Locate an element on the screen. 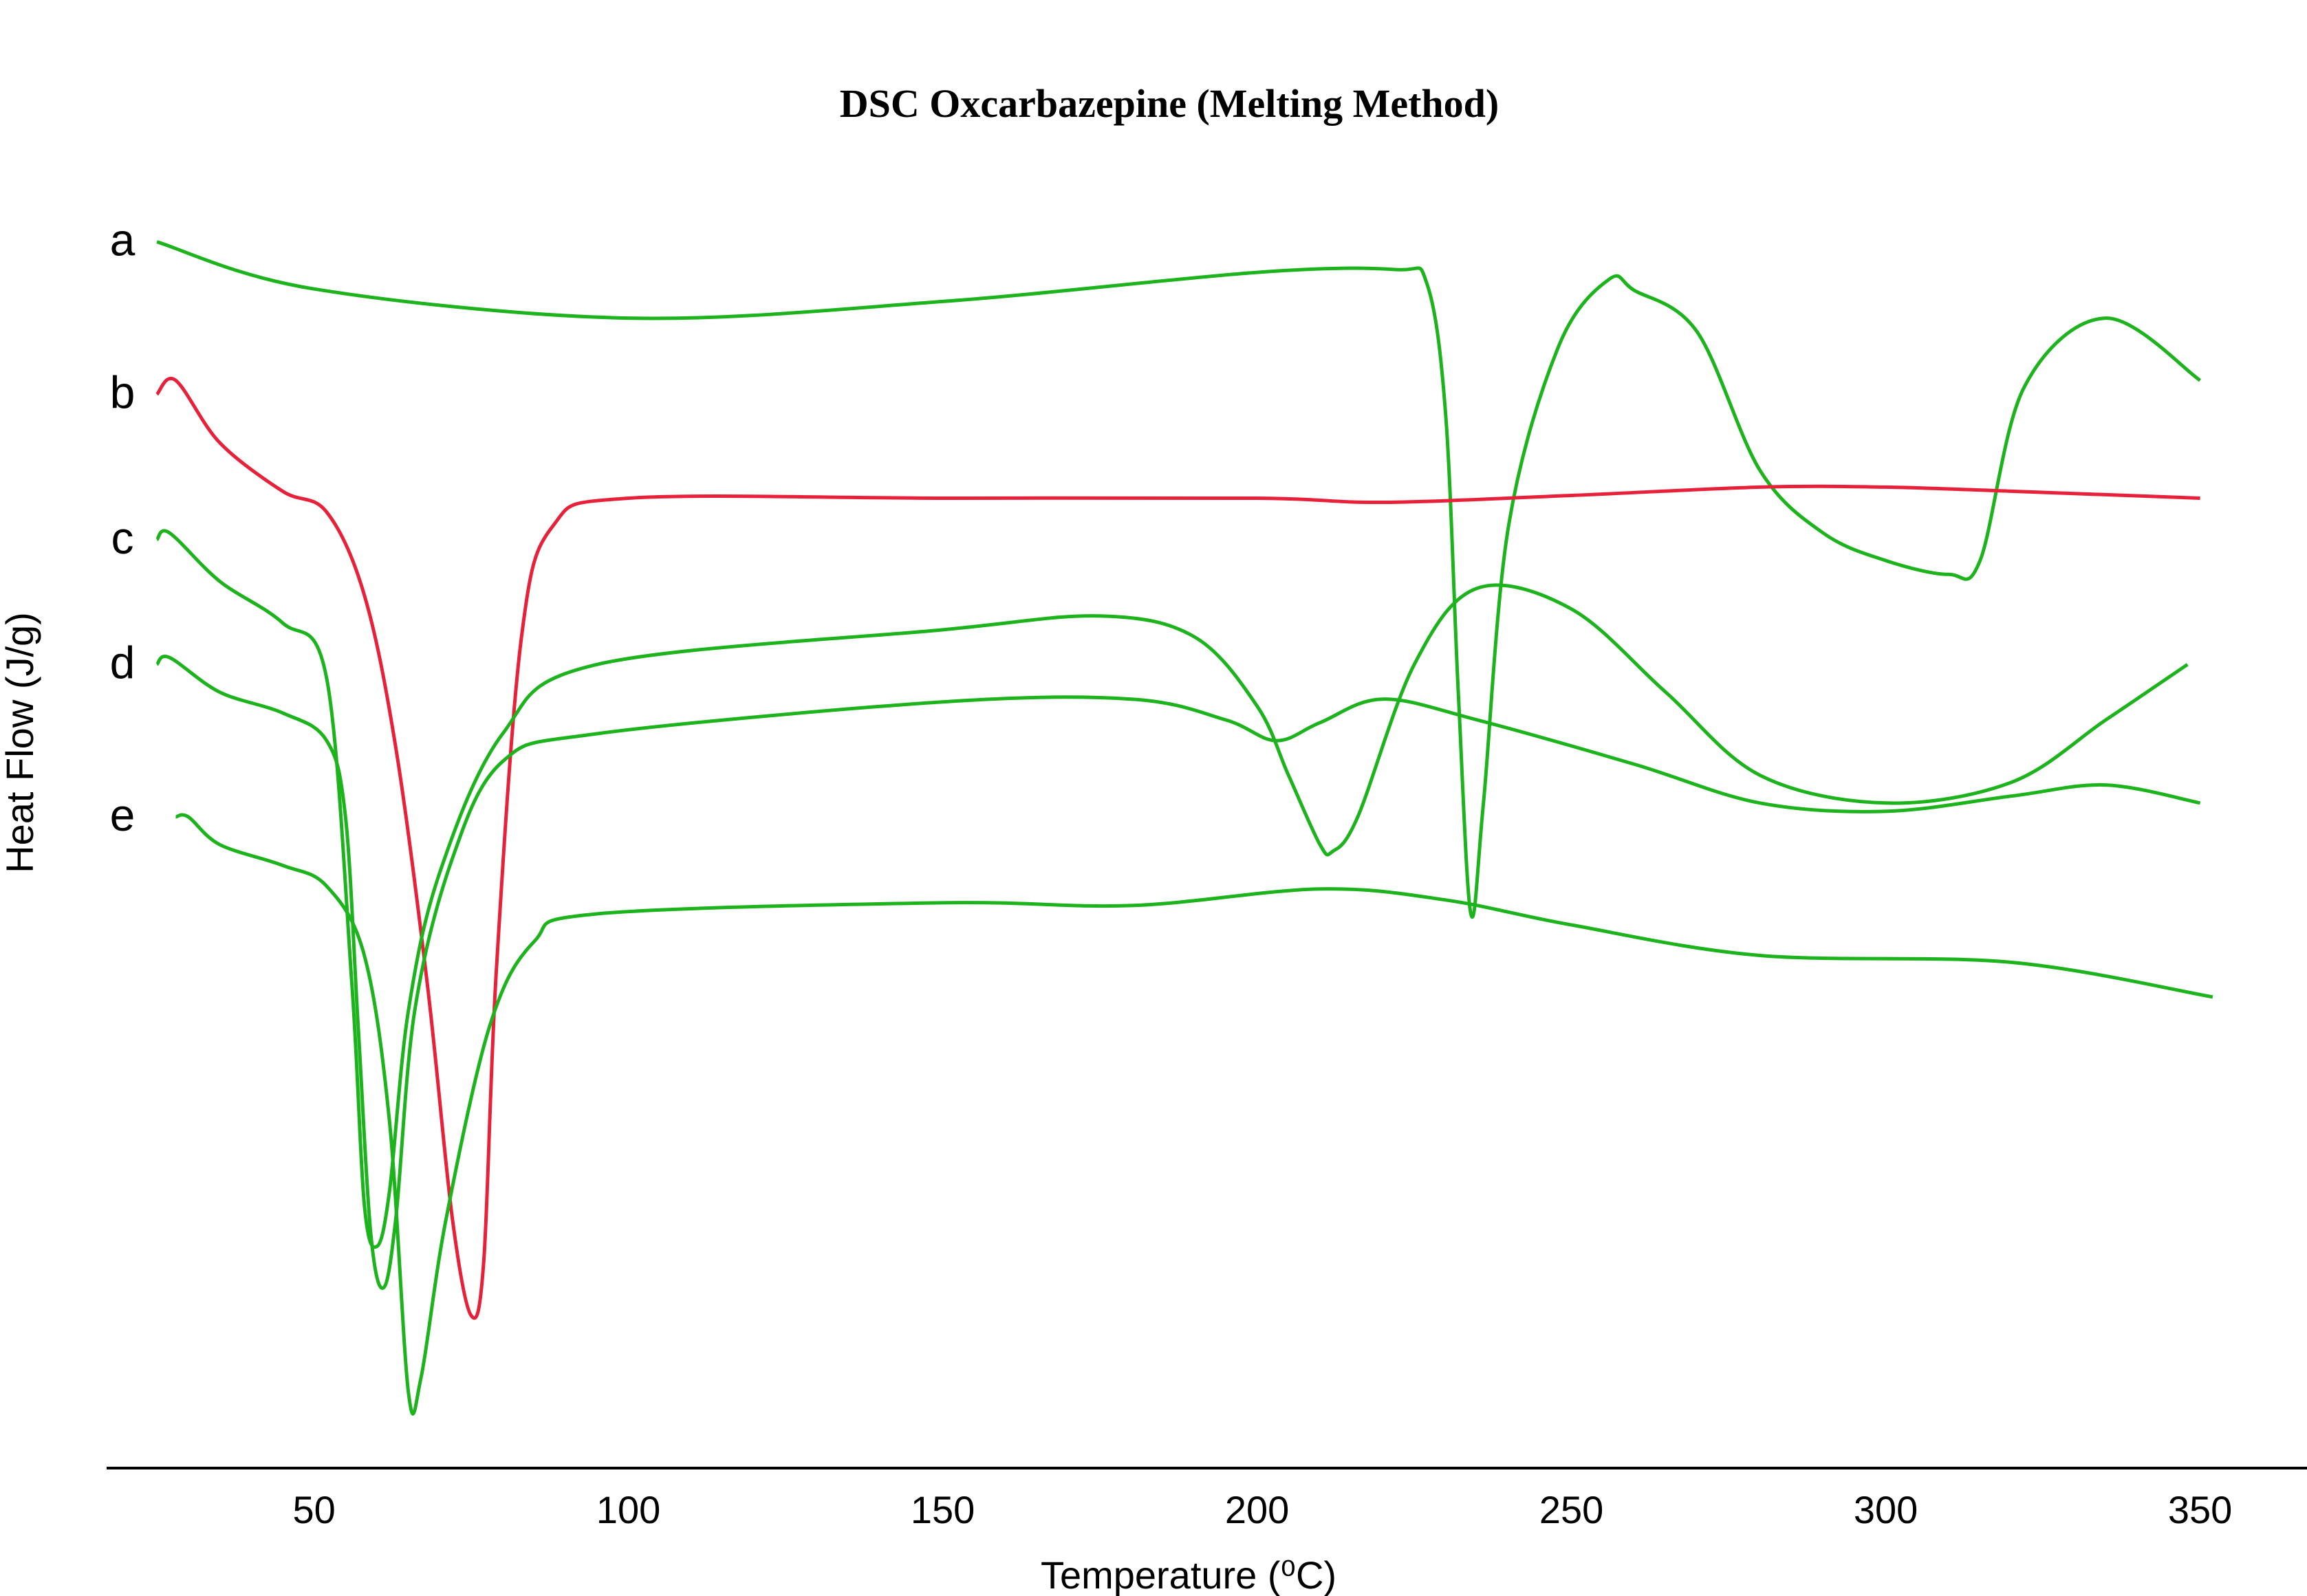 Image resolution: width=2307 pixels, height=1596 pixels. x-axis-label: Temperature (⁰C) is located at coordinates (1188, 1574).